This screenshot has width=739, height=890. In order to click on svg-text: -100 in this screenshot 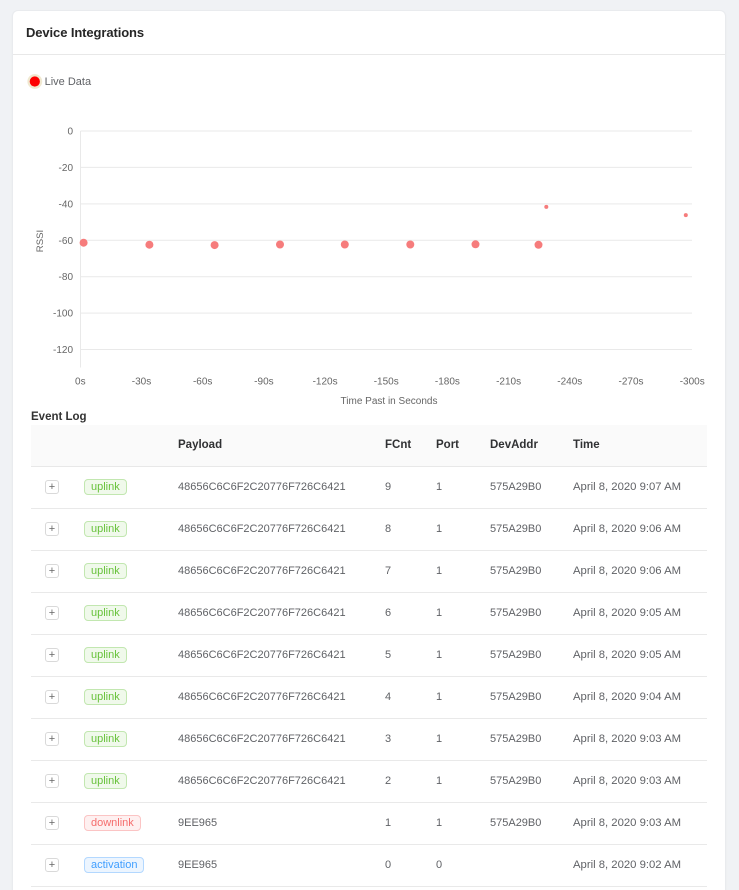, I will do `click(63, 314)`.